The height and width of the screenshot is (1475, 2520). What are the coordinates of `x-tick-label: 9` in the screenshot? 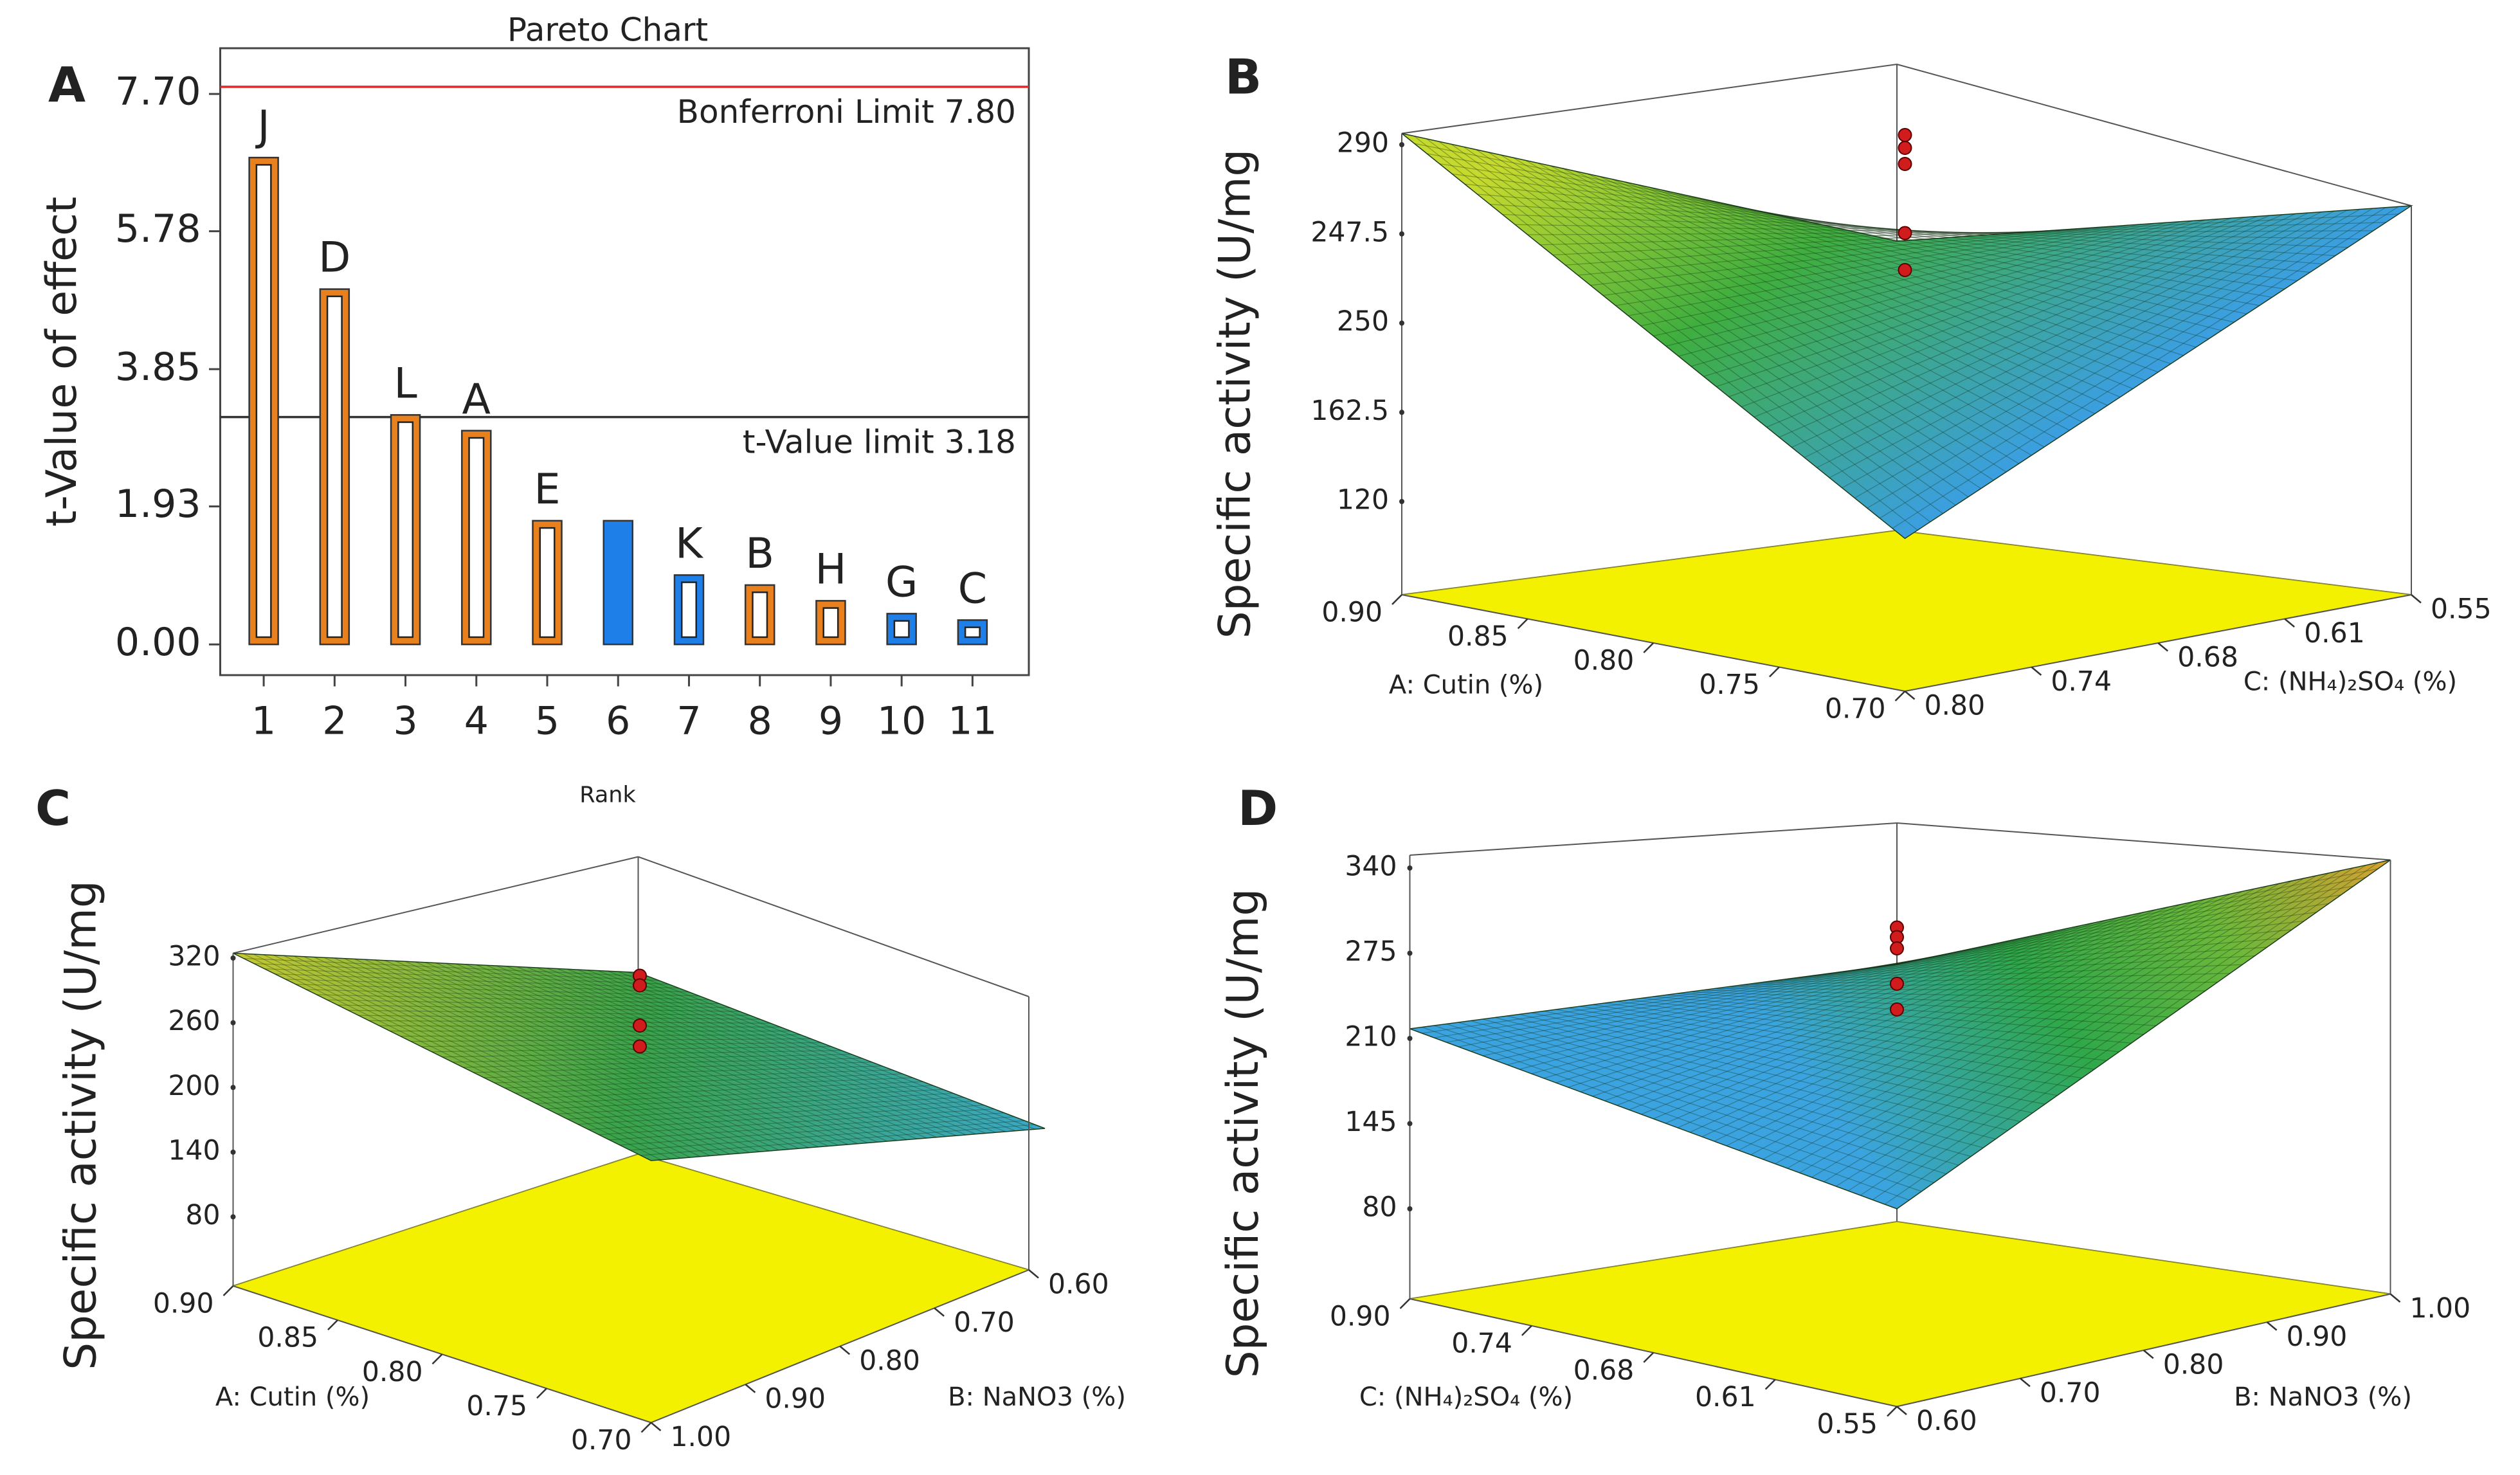 It's located at (831, 721).